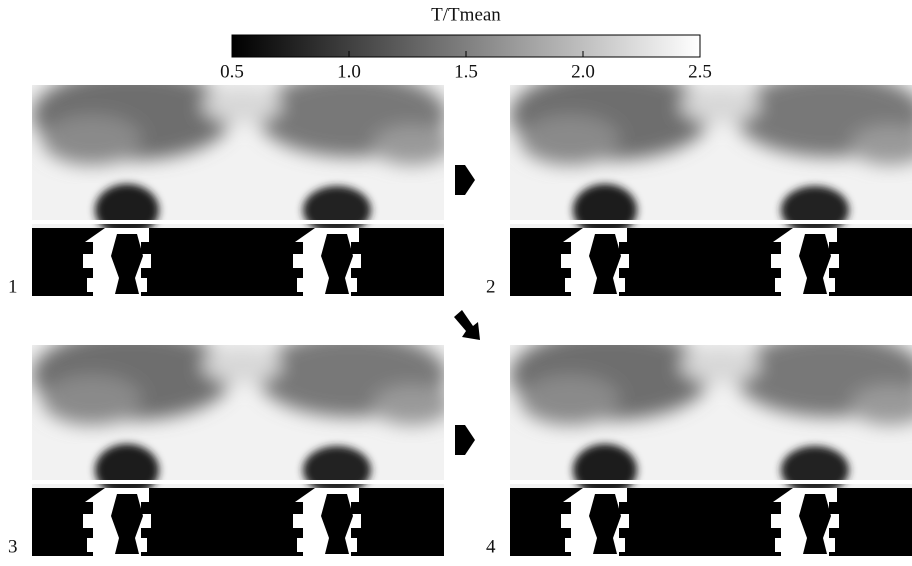 This screenshot has width=912, height=566. What do you see at coordinates (349, 71) in the screenshot?
I see `tick-label: 1.0` at bounding box center [349, 71].